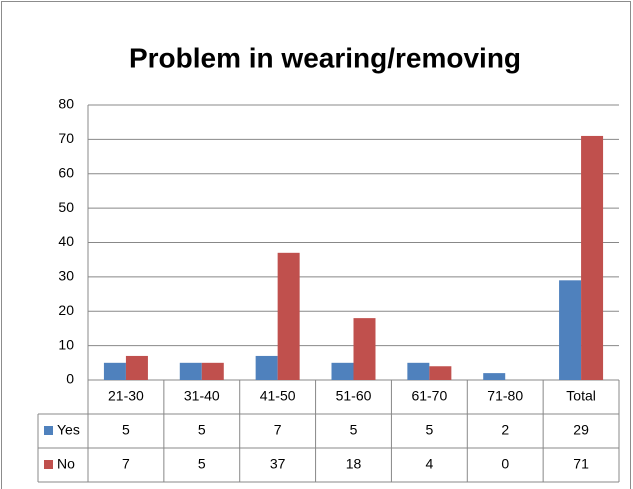  Describe the element at coordinates (505, 464) in the screenshot. I see `table-value: 0` at that location.